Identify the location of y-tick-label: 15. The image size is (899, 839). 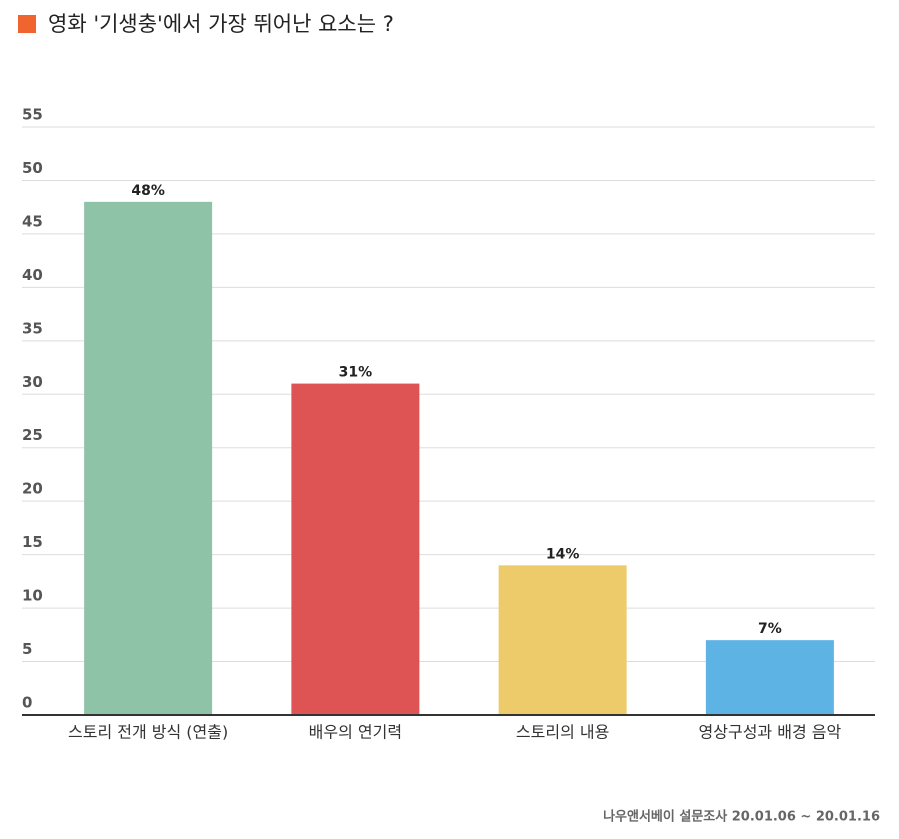
(32, 542).